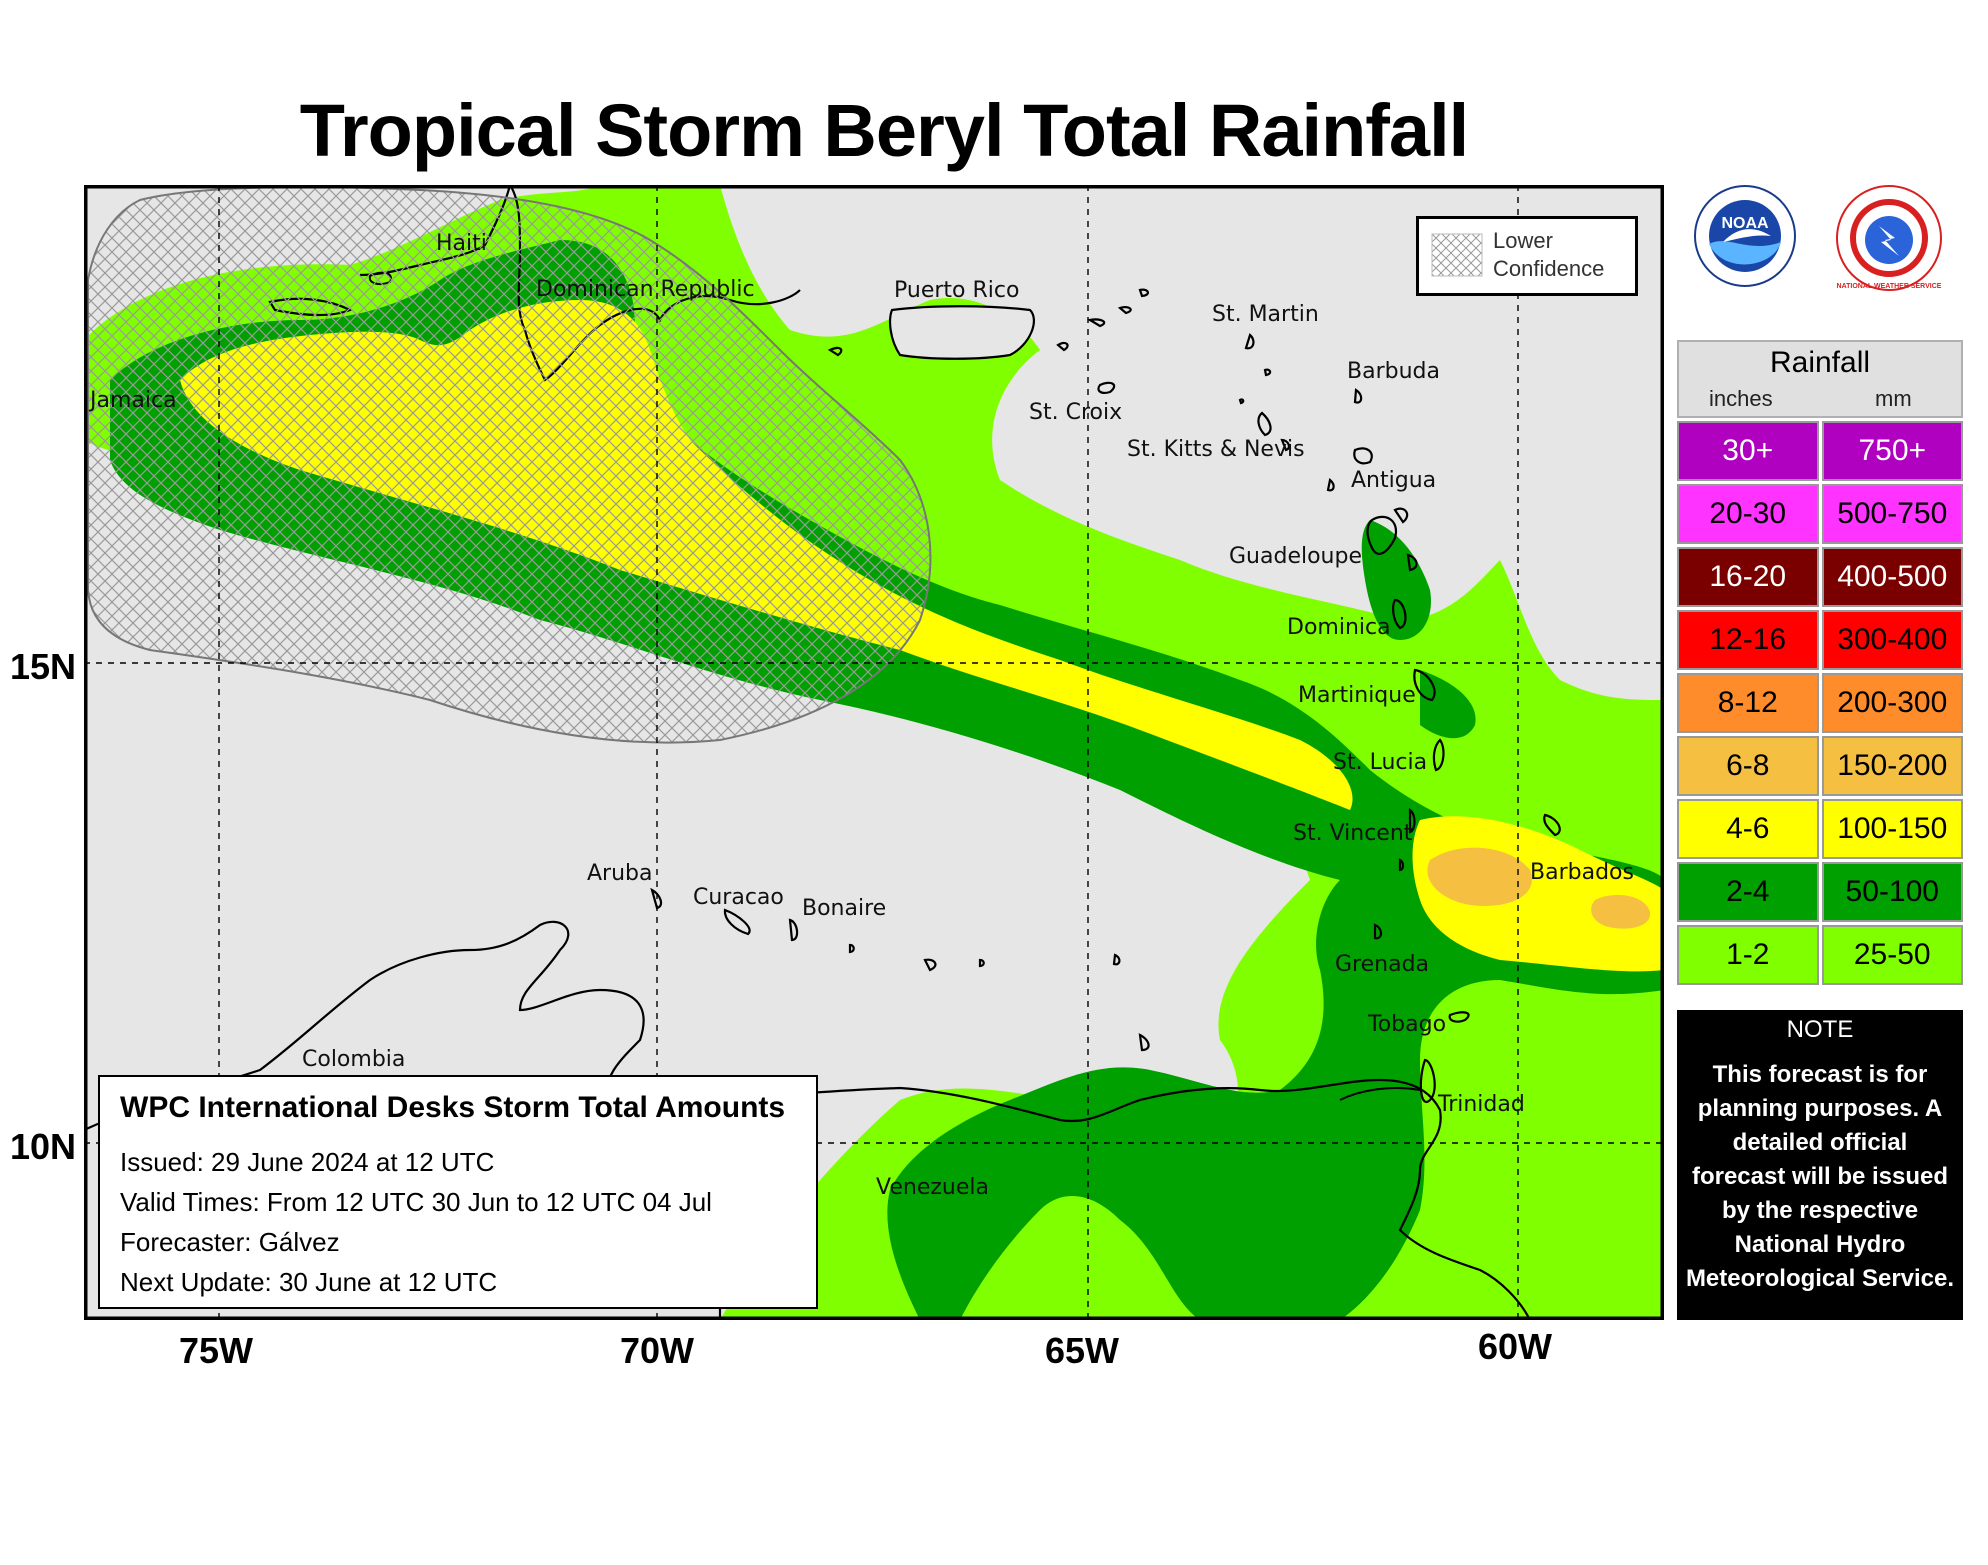 The image size is (1988, 1565). I want to click on label-tobago: Tobago, so click(1406, 1024).